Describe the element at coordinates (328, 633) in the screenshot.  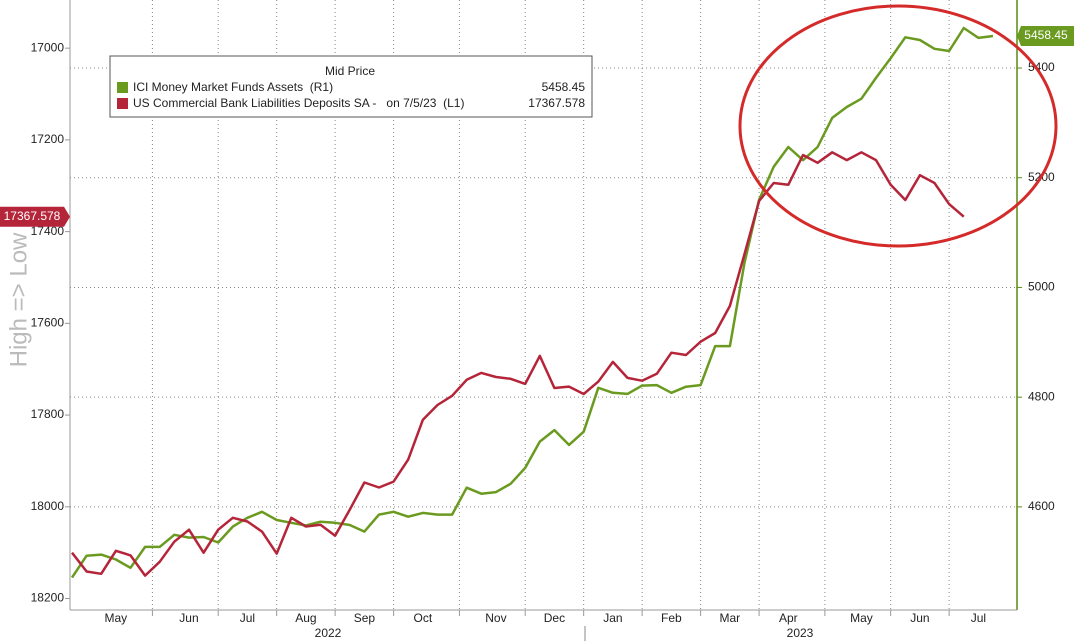
I see `year-label: 2022` at that location.